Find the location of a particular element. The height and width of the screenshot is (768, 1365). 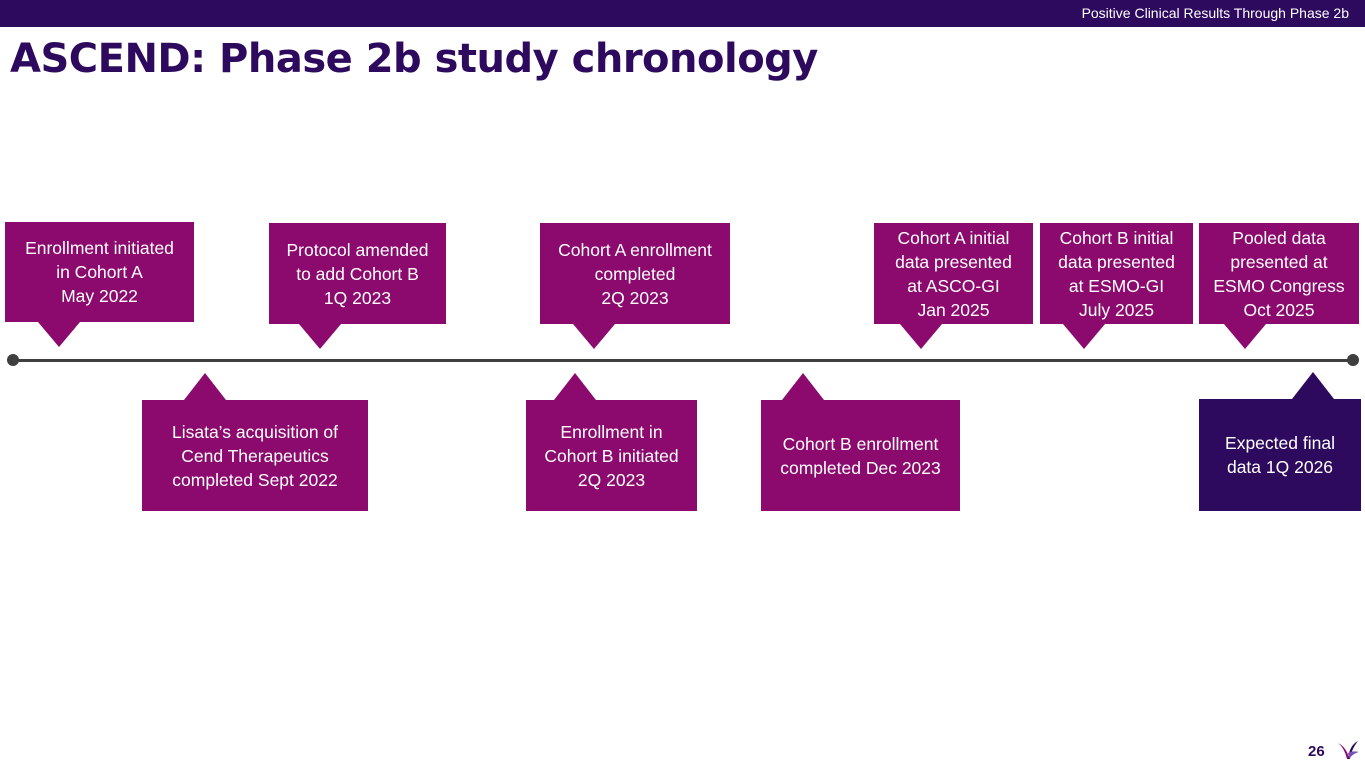

milestone-enrollment-cohort-b: Enrollment in Cohort B initiated 2Q 2023 is located at coordinates (611, 442).